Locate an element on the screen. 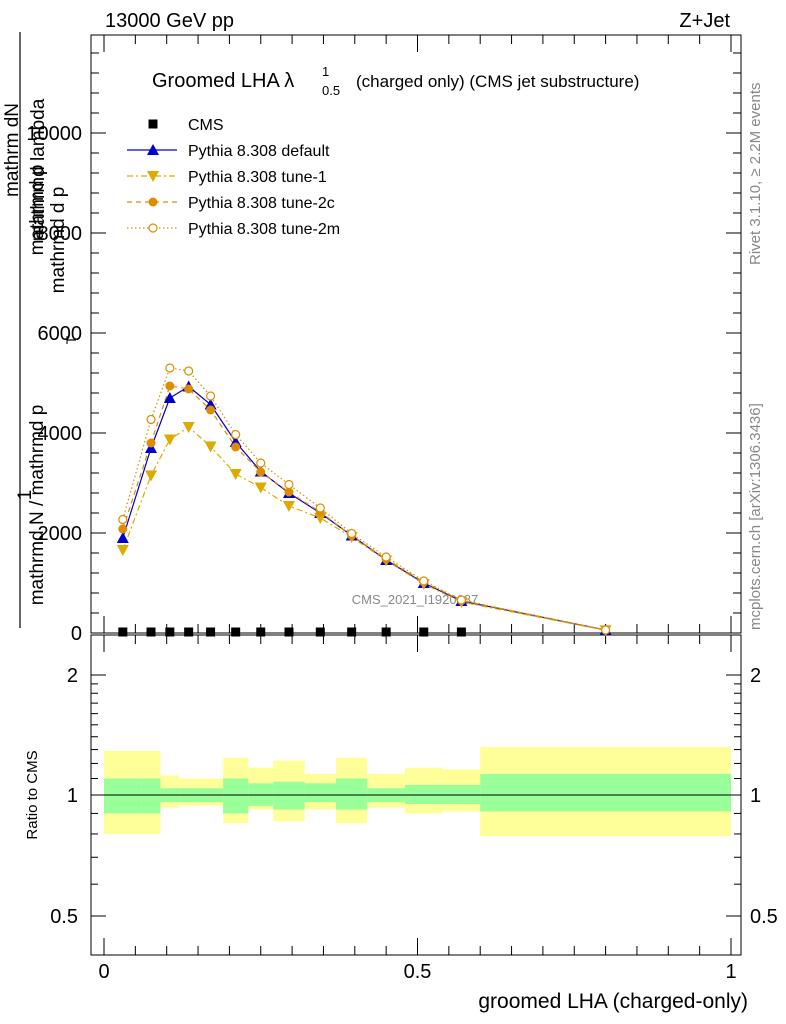 This screenshot has height=1024, width=786. legend-label: Pythia 8.308 default is located at coordinates (259, 151).